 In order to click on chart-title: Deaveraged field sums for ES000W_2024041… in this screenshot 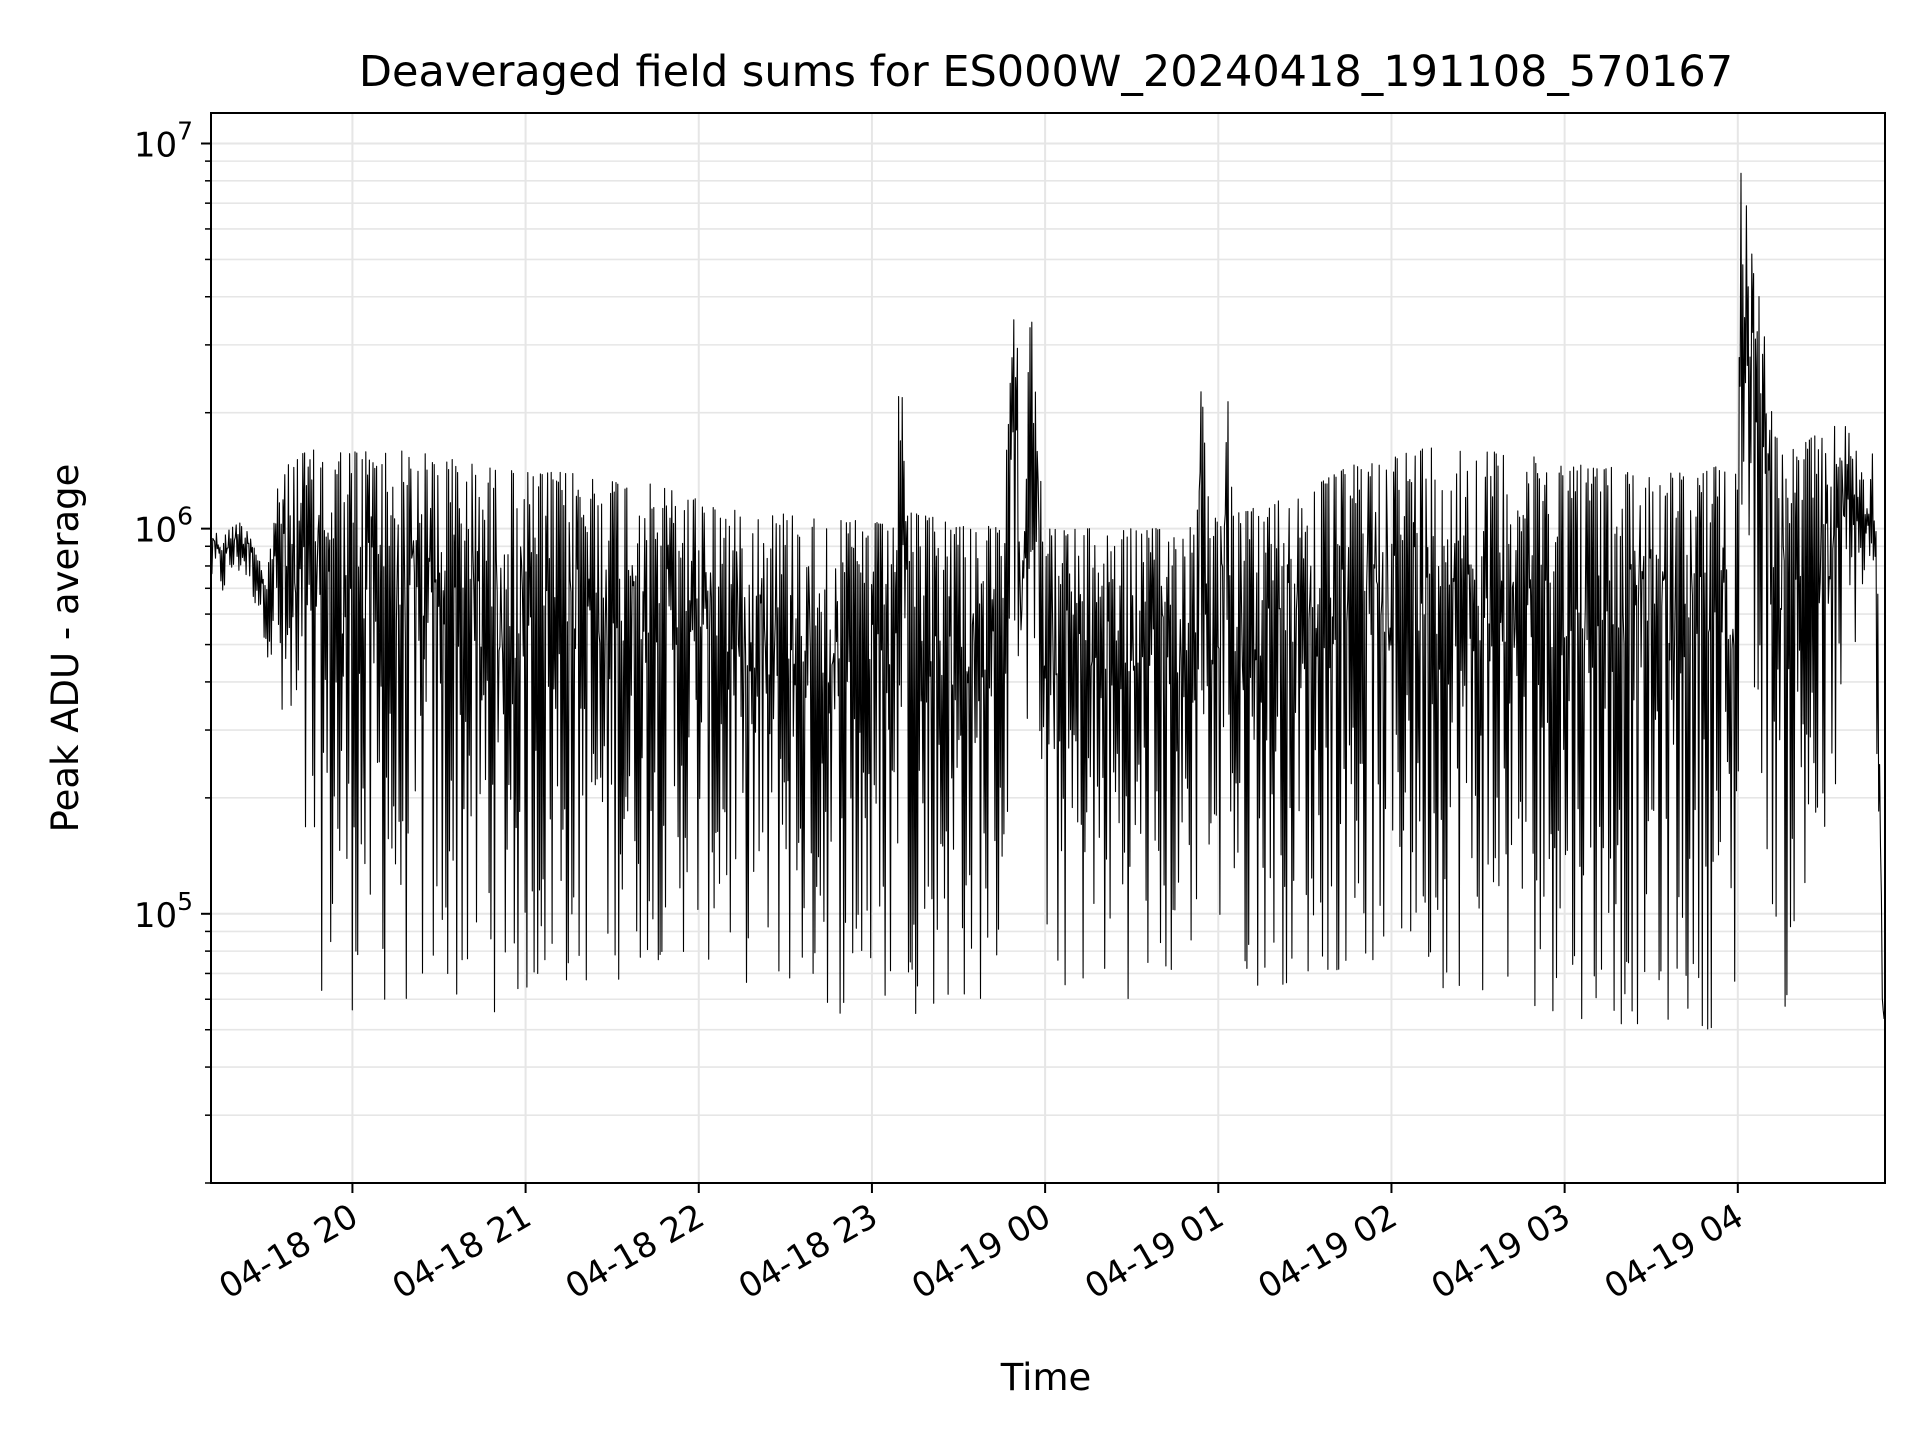, I will do `click(1046, 72)`.